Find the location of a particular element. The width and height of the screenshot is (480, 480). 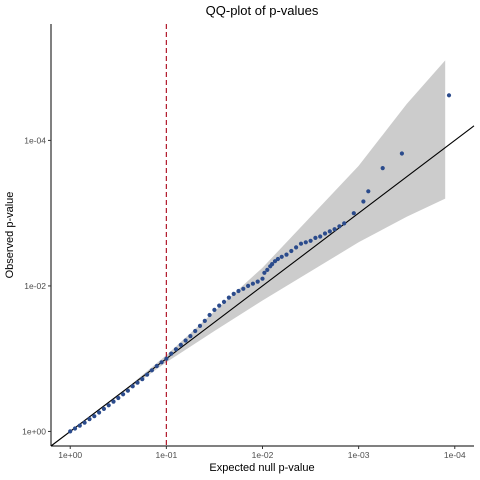

x-axis-title: Expected null p-value is located at coordinates (261, 468).